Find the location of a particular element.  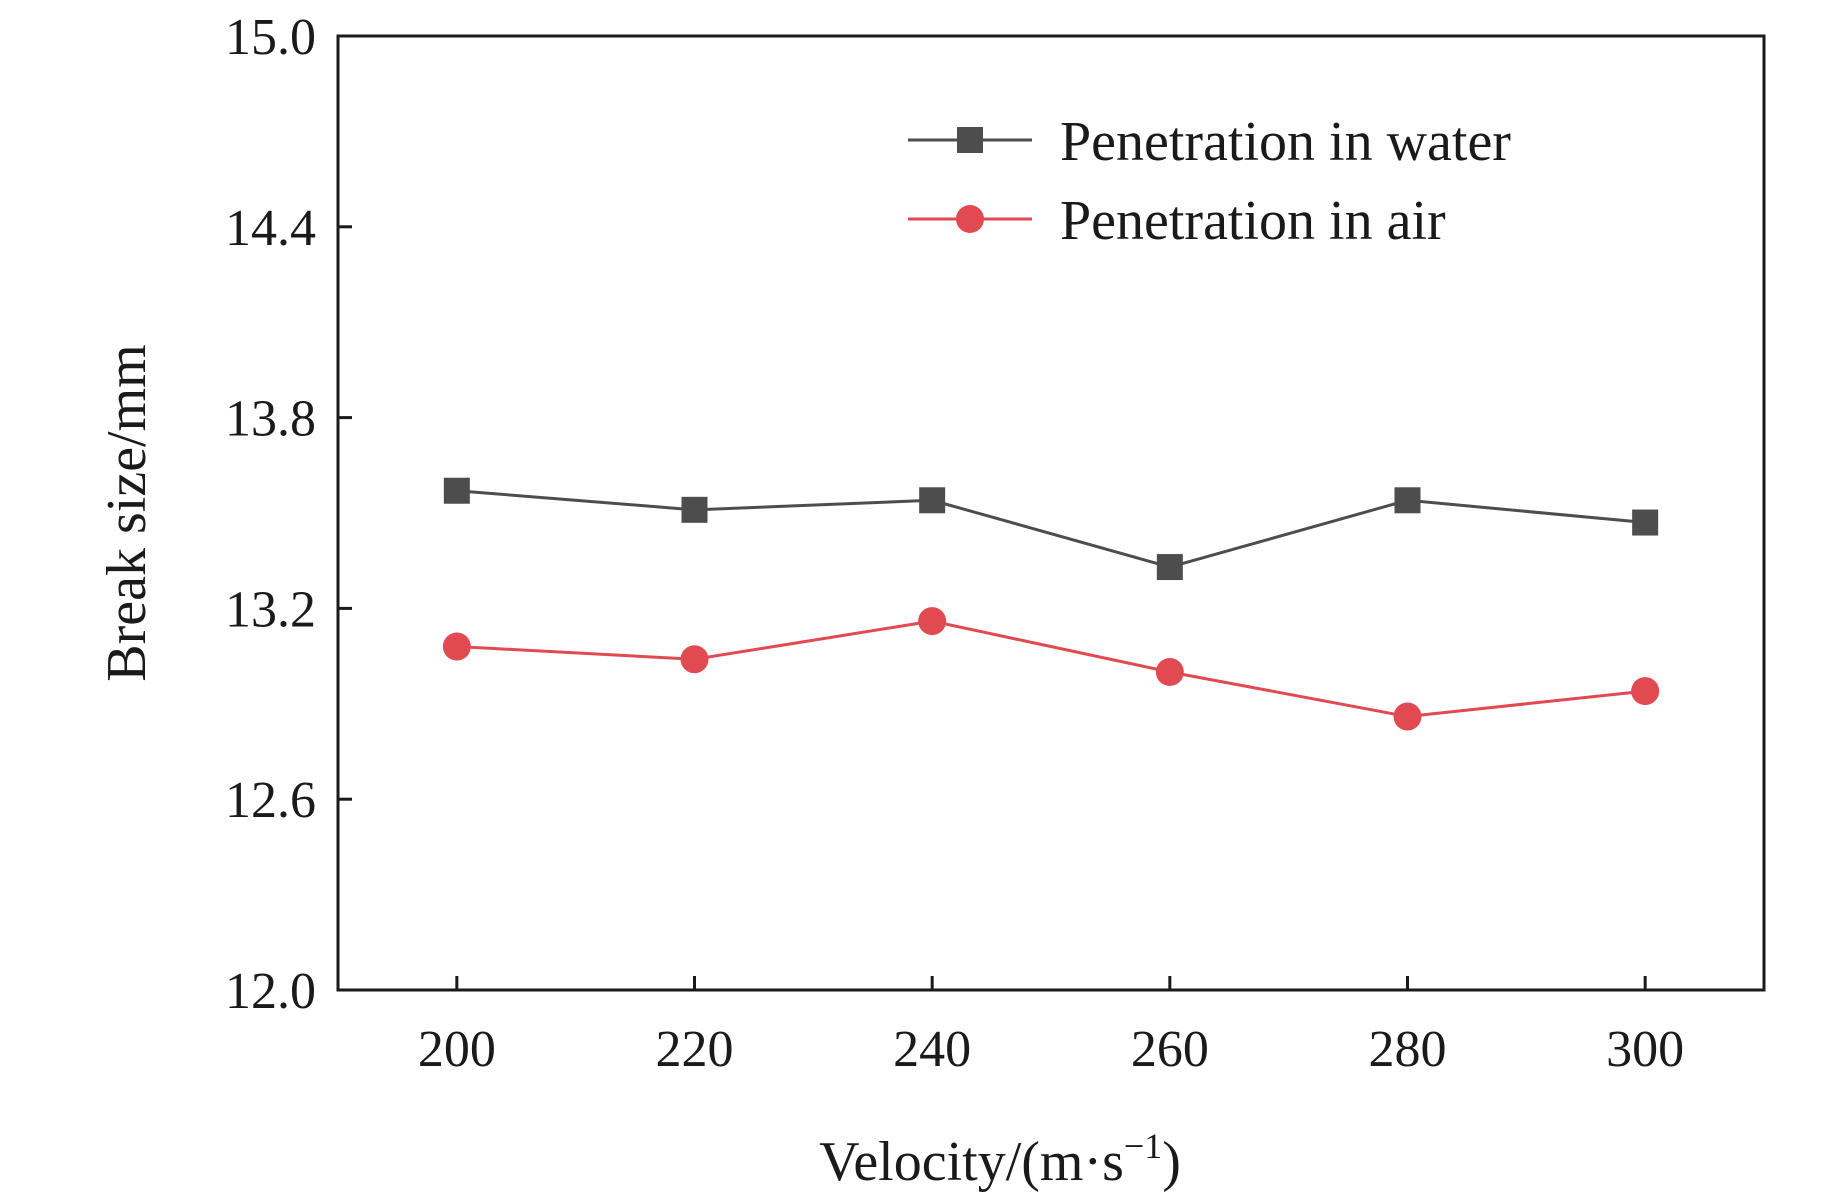

x-axis-title-suffix: ) is located at coordinates (1171, 1162).